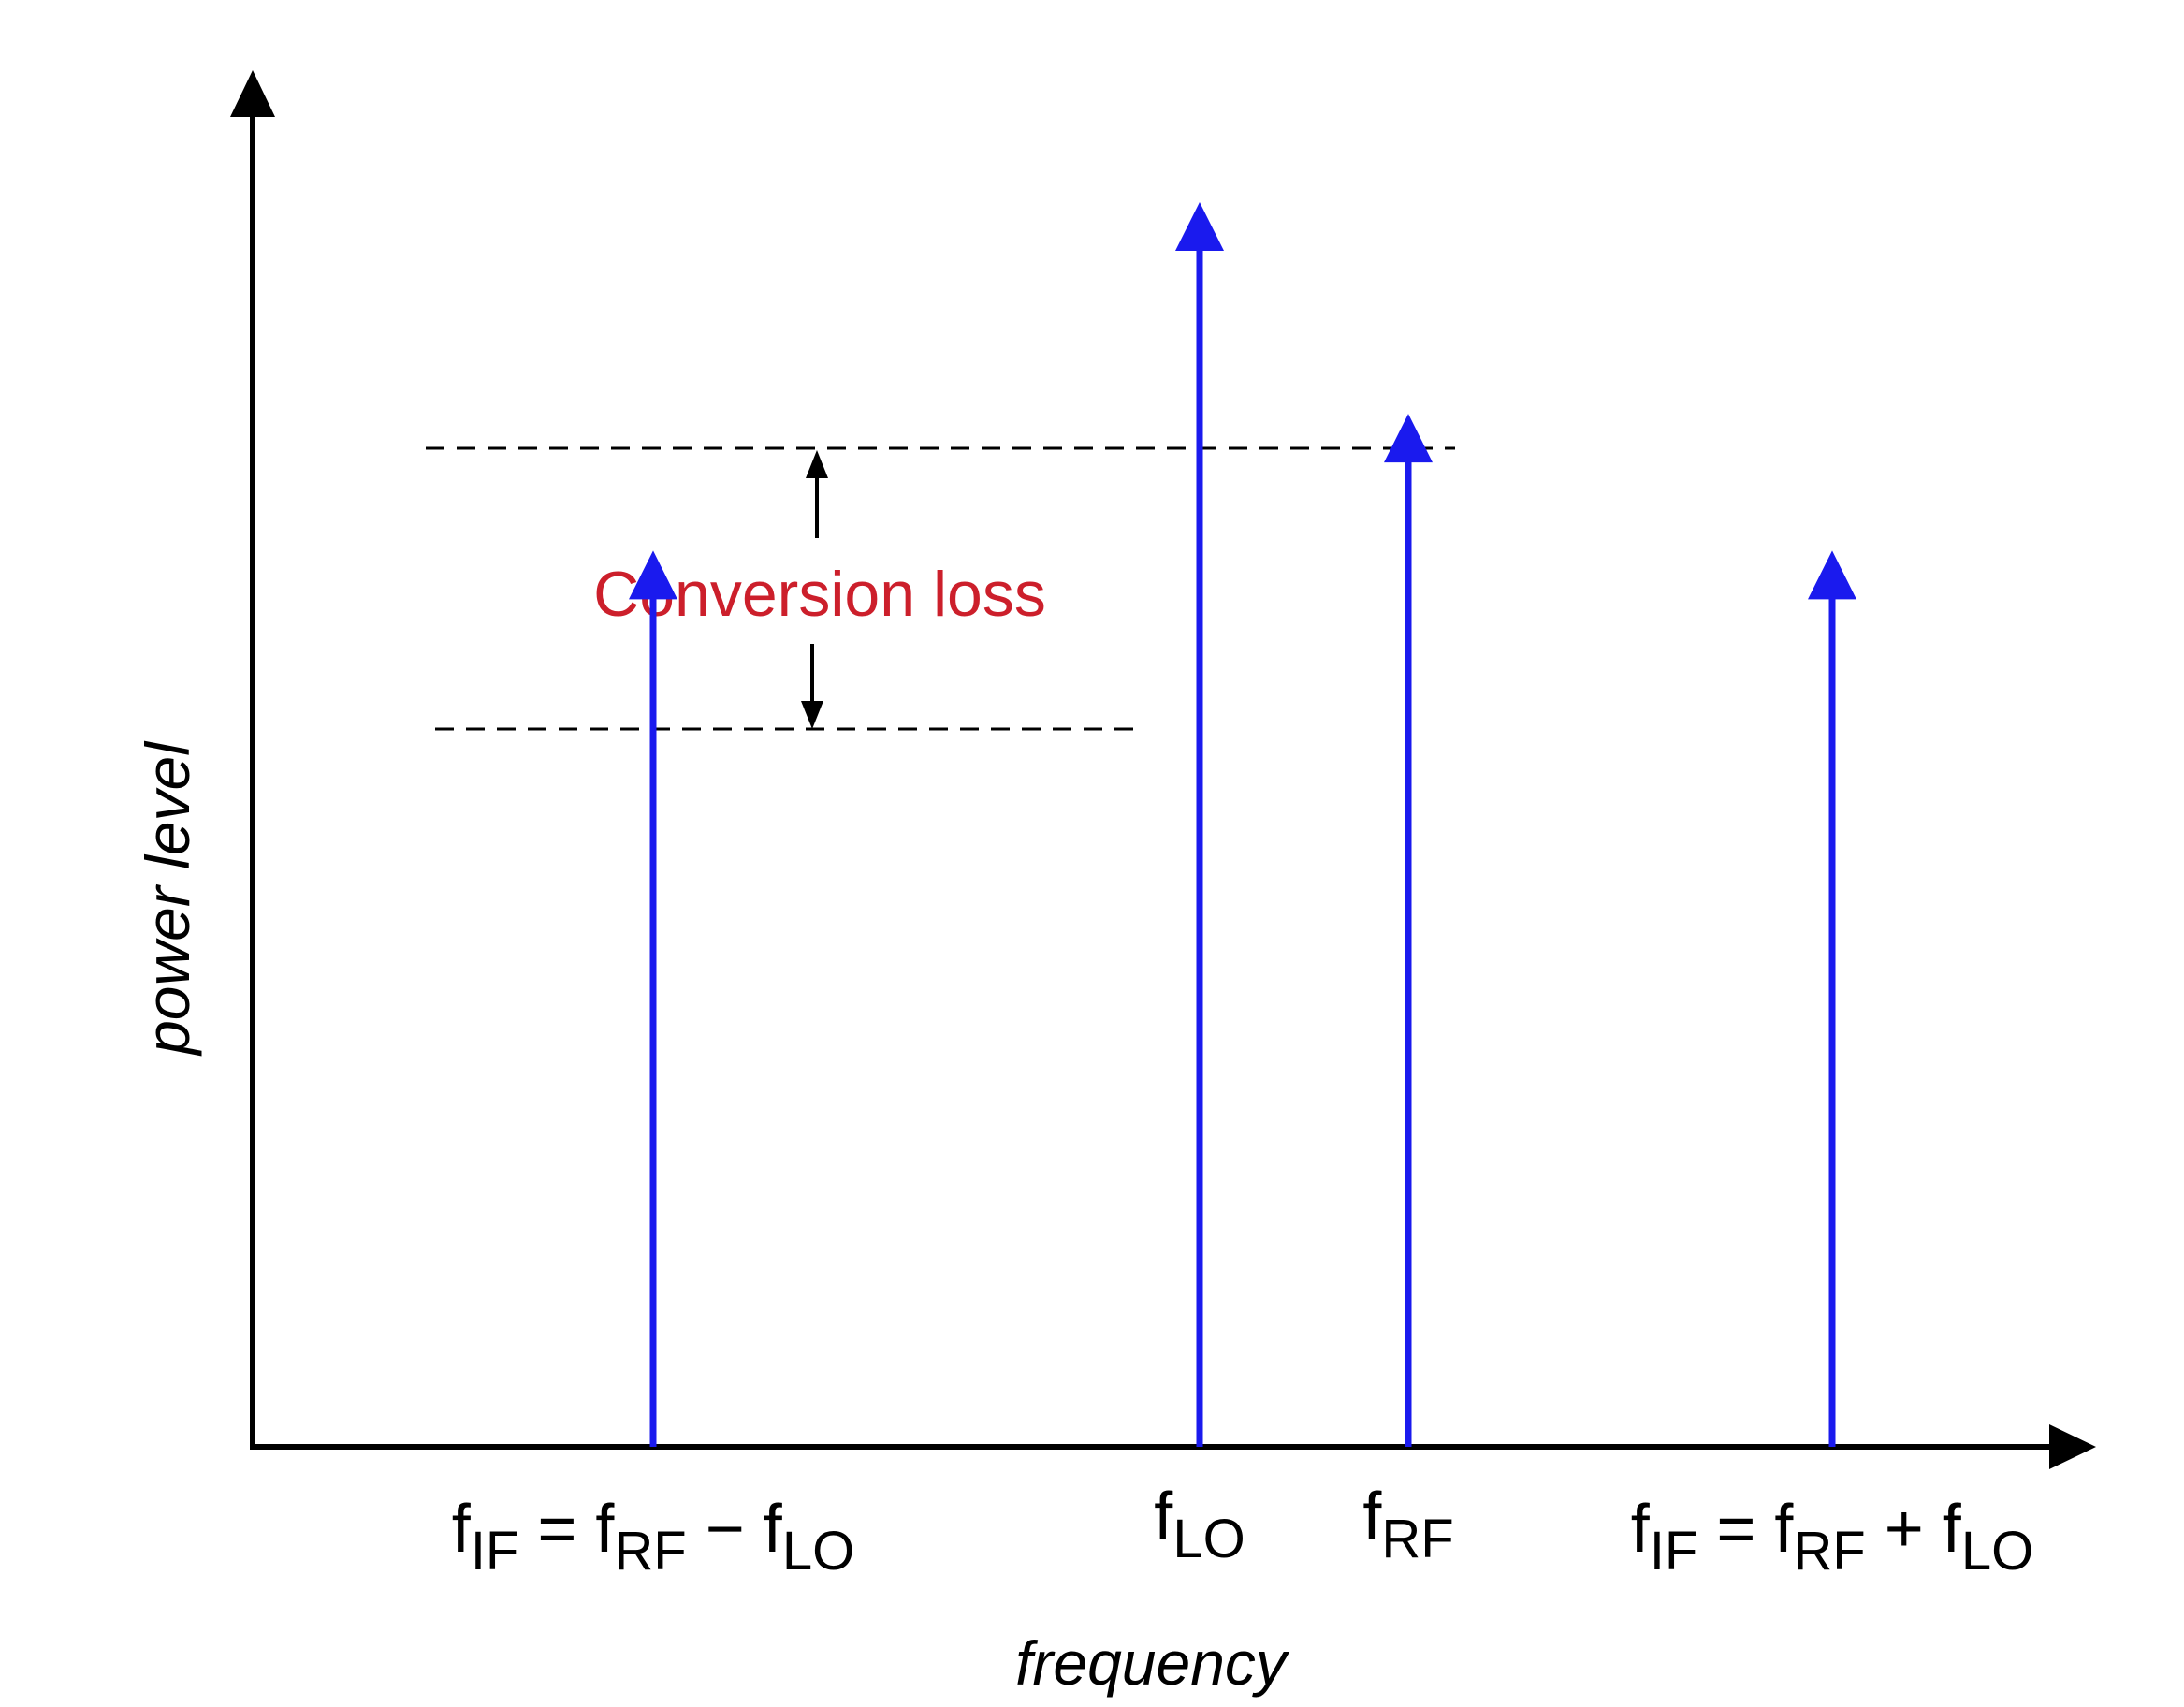 The height and width of the screenshot is (1707, 2184). I want to click on frequency-label-lo: fLO, so click(1199, 1524).